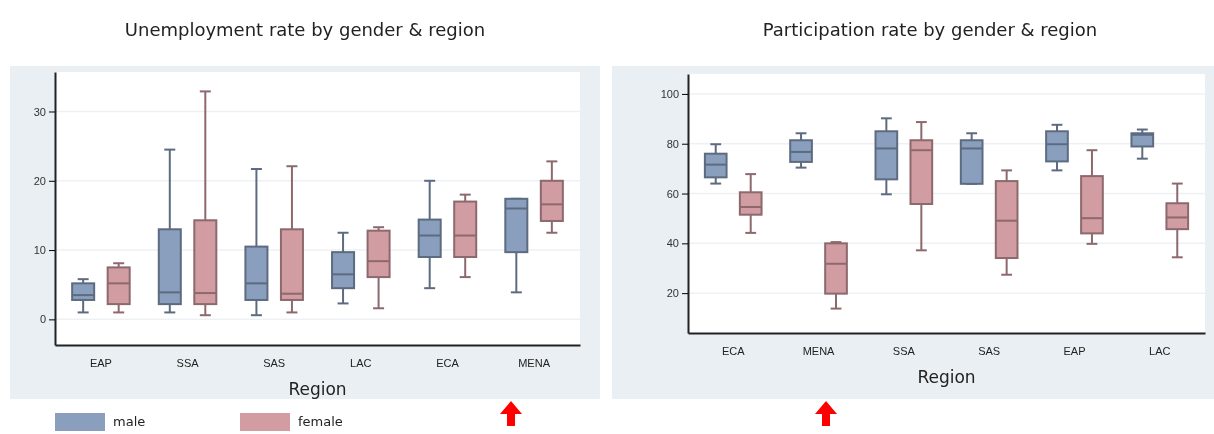 The width and height of the screenshot is (1214, 434). What do you see at coordinates (39, 250) in the screenshot?
I see `y-tick-label: 10` at bounding box center [39, 250].